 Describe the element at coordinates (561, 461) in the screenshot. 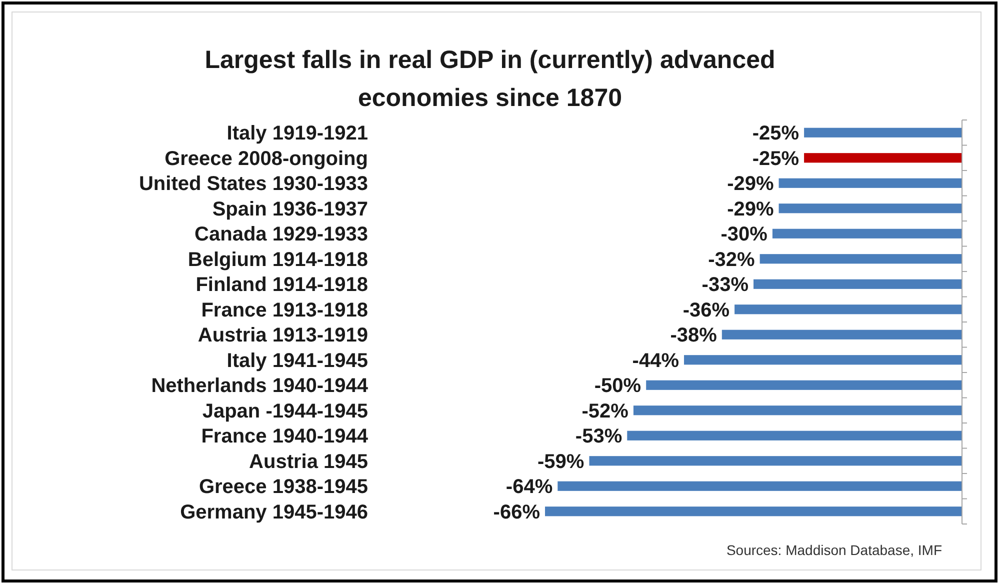

I see `data-label: -59%` at that location.